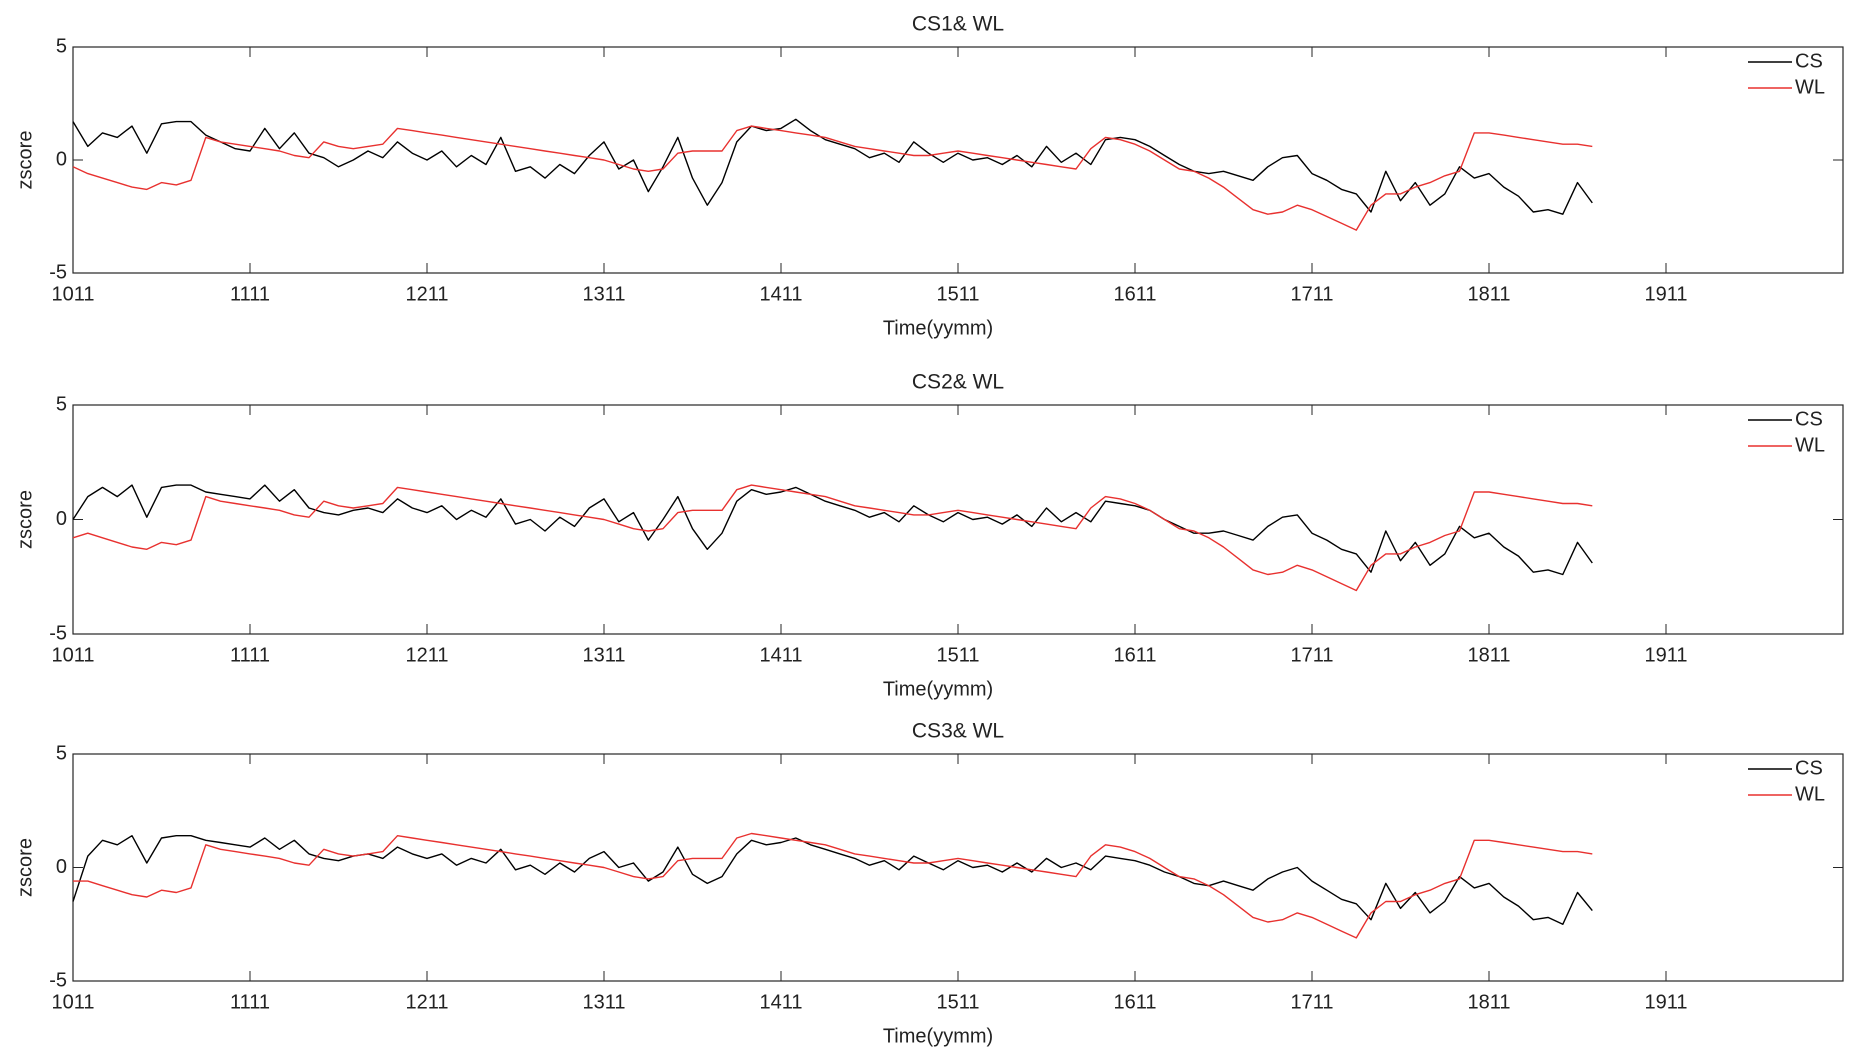  Describe the element at coordinates (958, 24) in the screenshot. I see `chart-title: CS1& WL` at that location.